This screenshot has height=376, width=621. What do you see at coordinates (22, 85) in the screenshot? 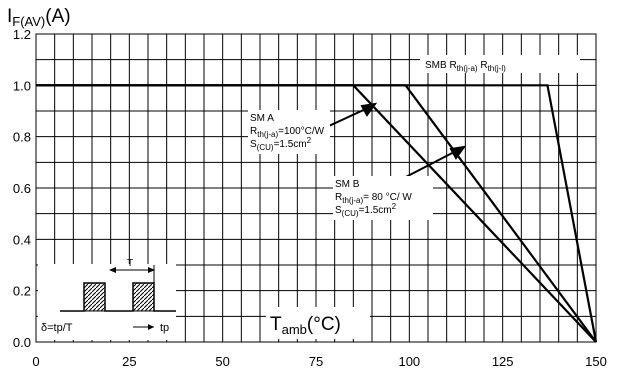
I see `y-tick-label: 1.0` at bounding box center [22, 85].